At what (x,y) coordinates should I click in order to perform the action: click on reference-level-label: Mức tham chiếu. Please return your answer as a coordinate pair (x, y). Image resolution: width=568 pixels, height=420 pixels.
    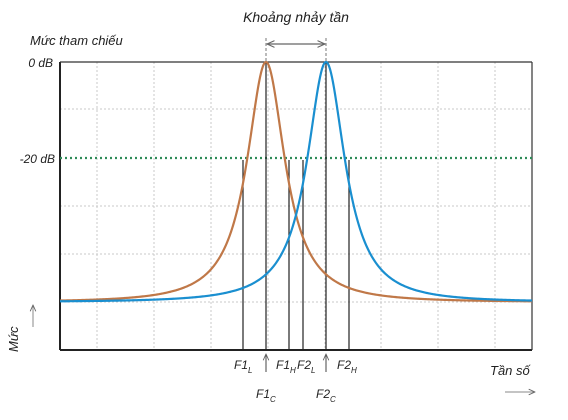
    Looking at the image, I should click on (76, 40).